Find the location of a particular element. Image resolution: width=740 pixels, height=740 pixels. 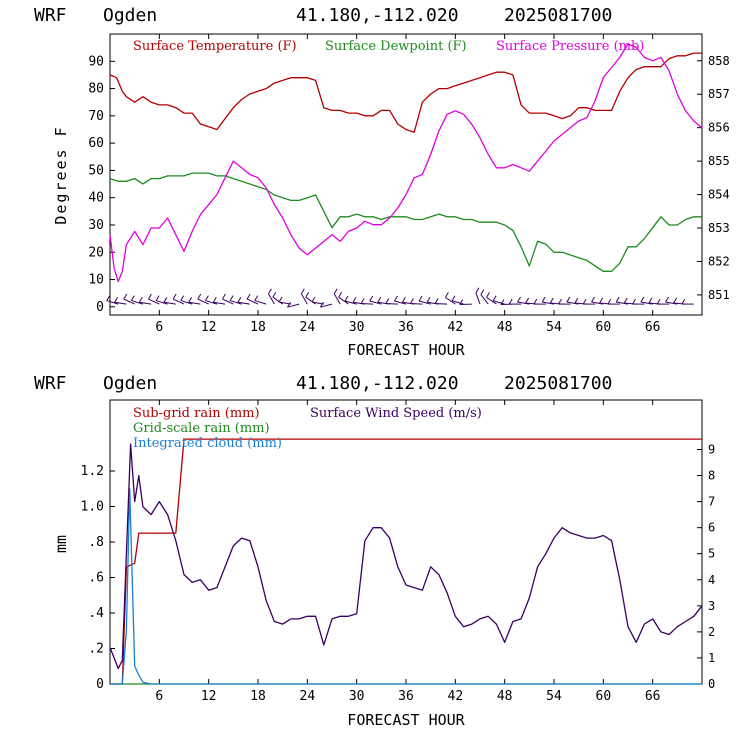

y2-tick-label: 851 is located at coordinates (719, 295).